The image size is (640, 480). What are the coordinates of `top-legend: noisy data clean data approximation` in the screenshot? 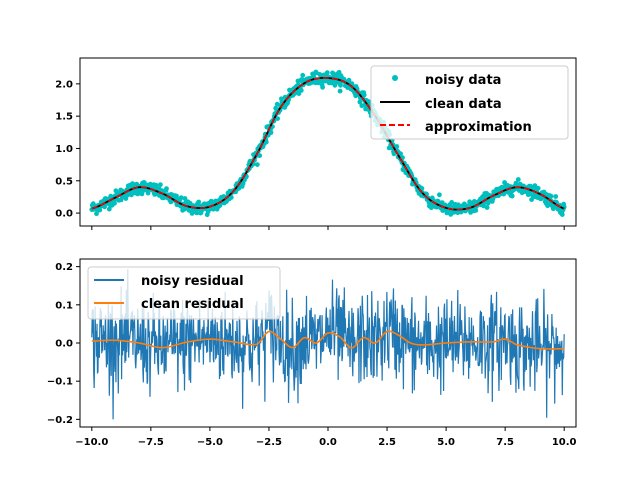 It's located at (469, 102).